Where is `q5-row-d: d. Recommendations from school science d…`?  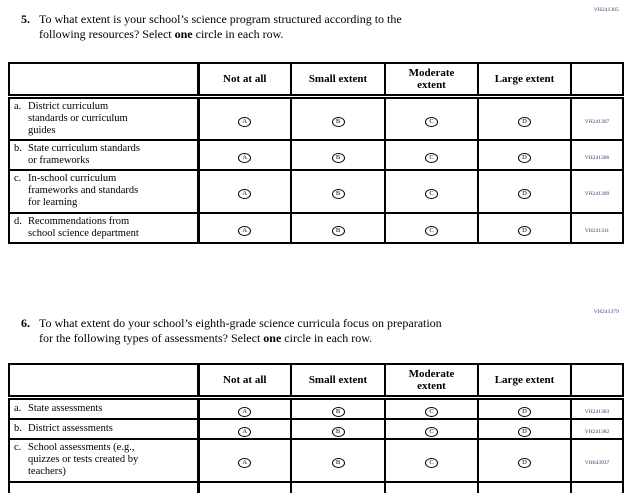
q5-row-d: d. Recommendations from school science d… is located at coordinates (316, 227).